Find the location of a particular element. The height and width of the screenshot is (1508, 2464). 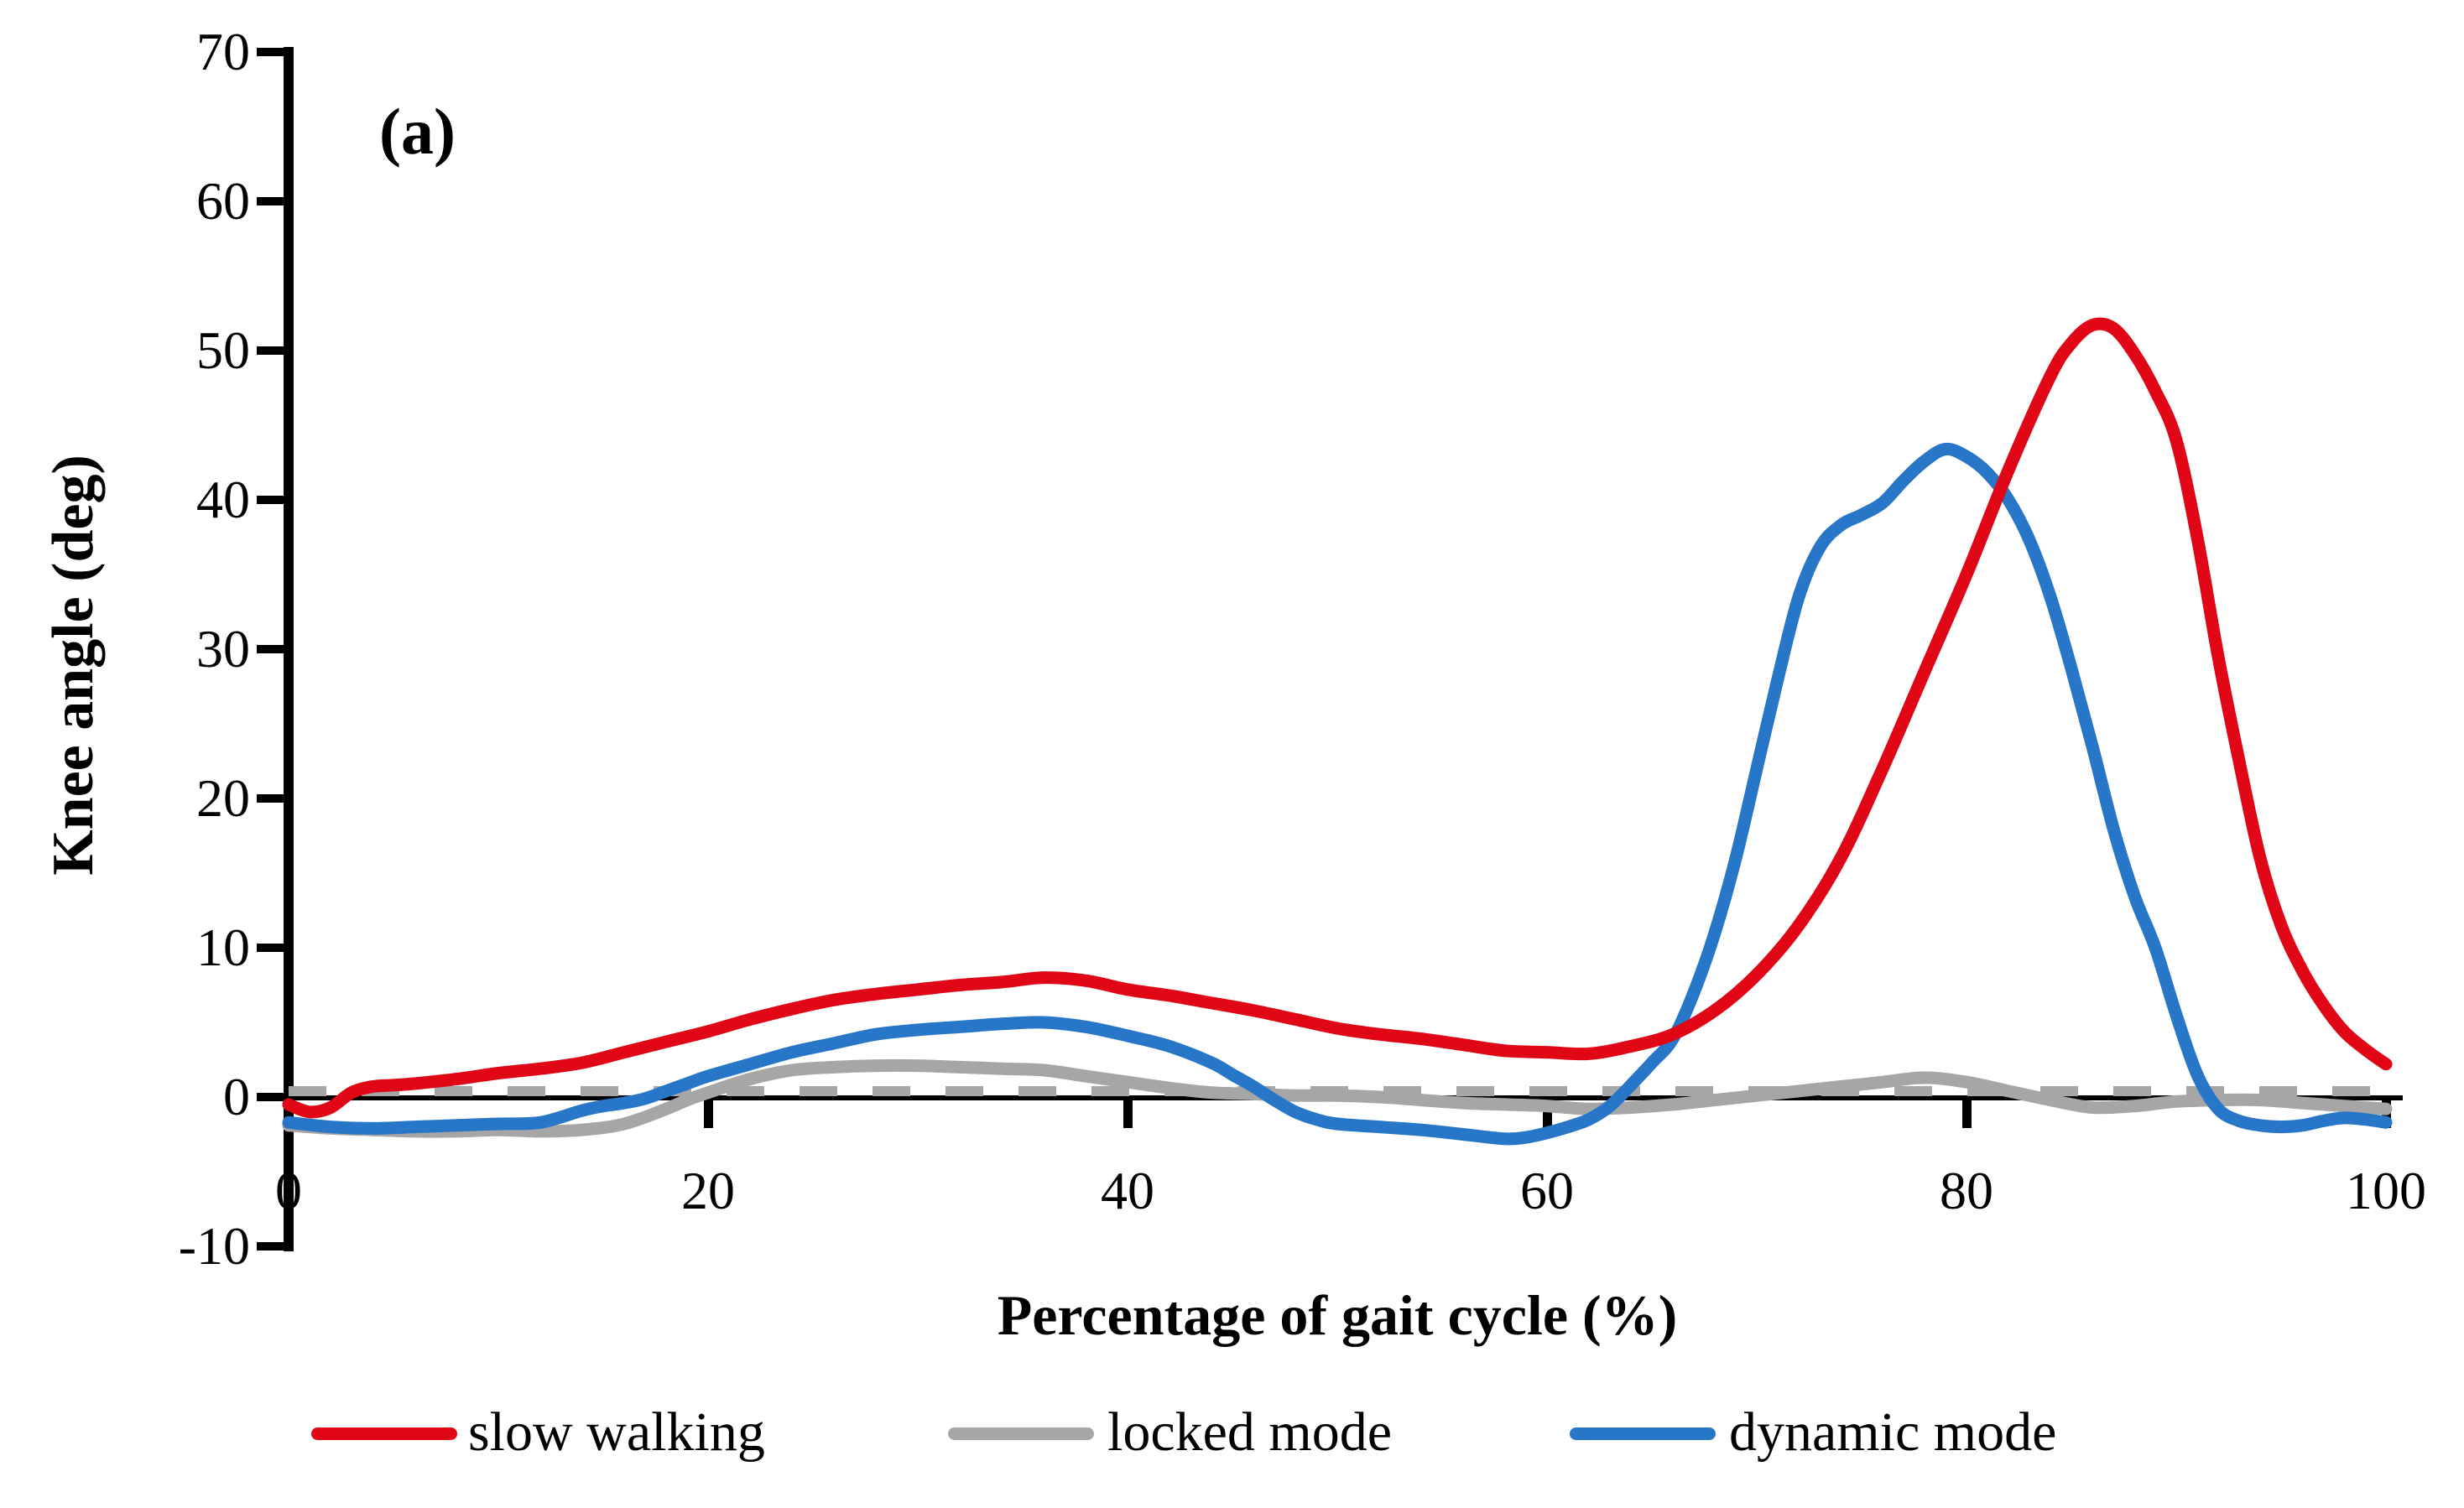

x-tick-label-20: 20 is located at coordinates (708, 1190).